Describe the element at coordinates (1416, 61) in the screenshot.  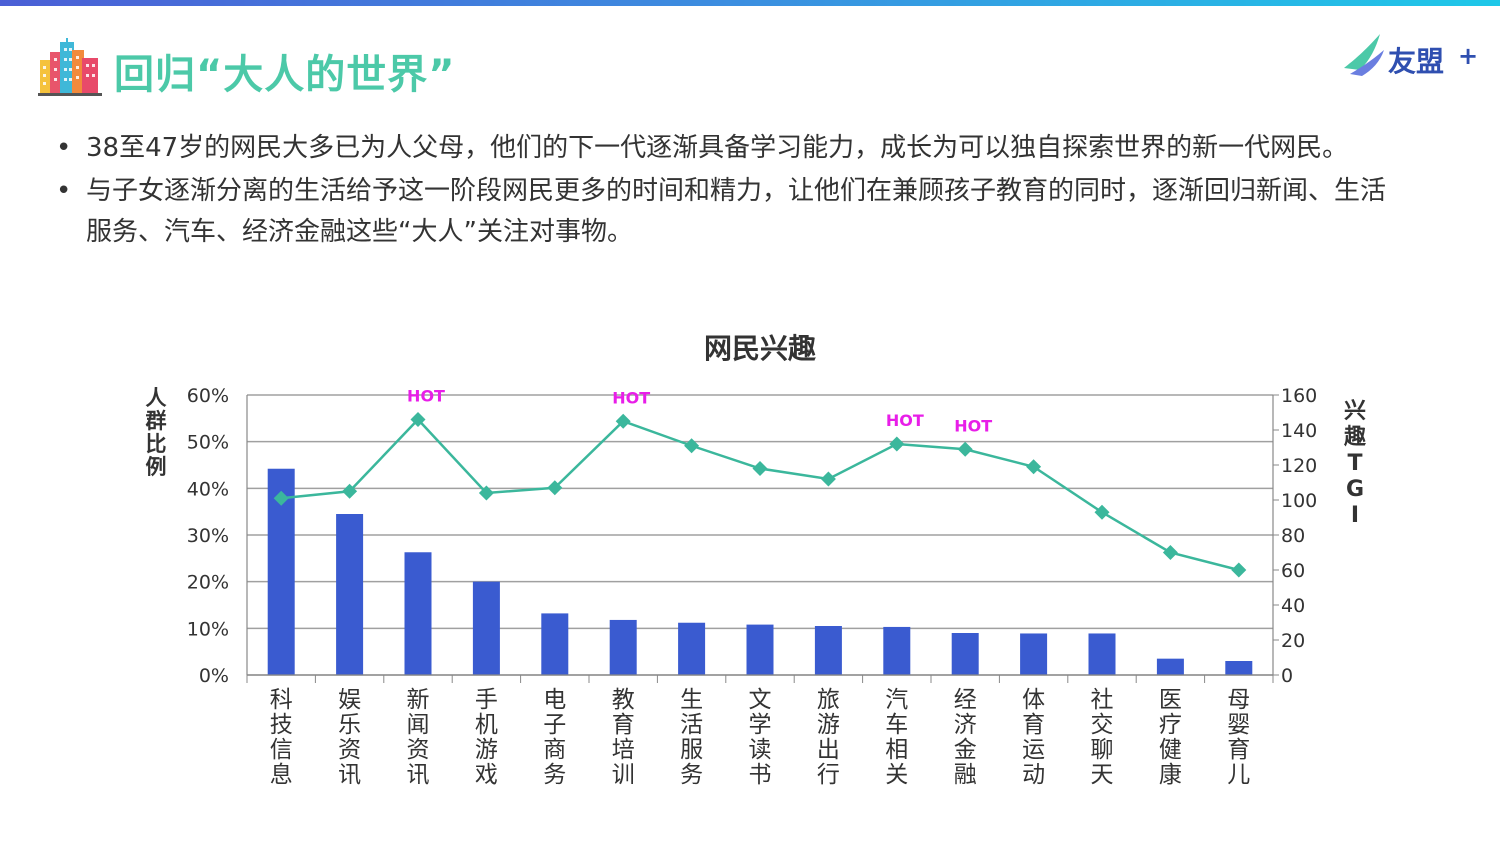
I see `logo-text: 友盟` at that location.